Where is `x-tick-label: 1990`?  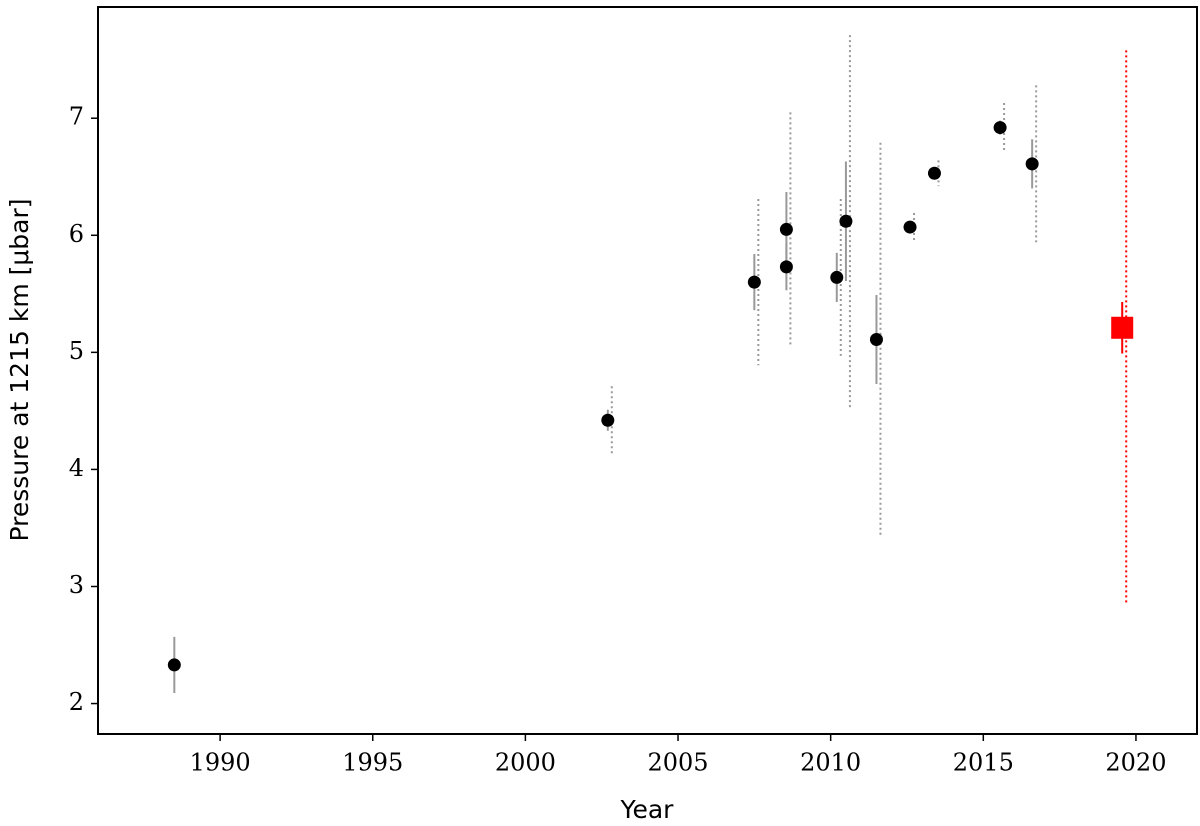 x-tick-label: 1990 is located at coordinates (220, 763).